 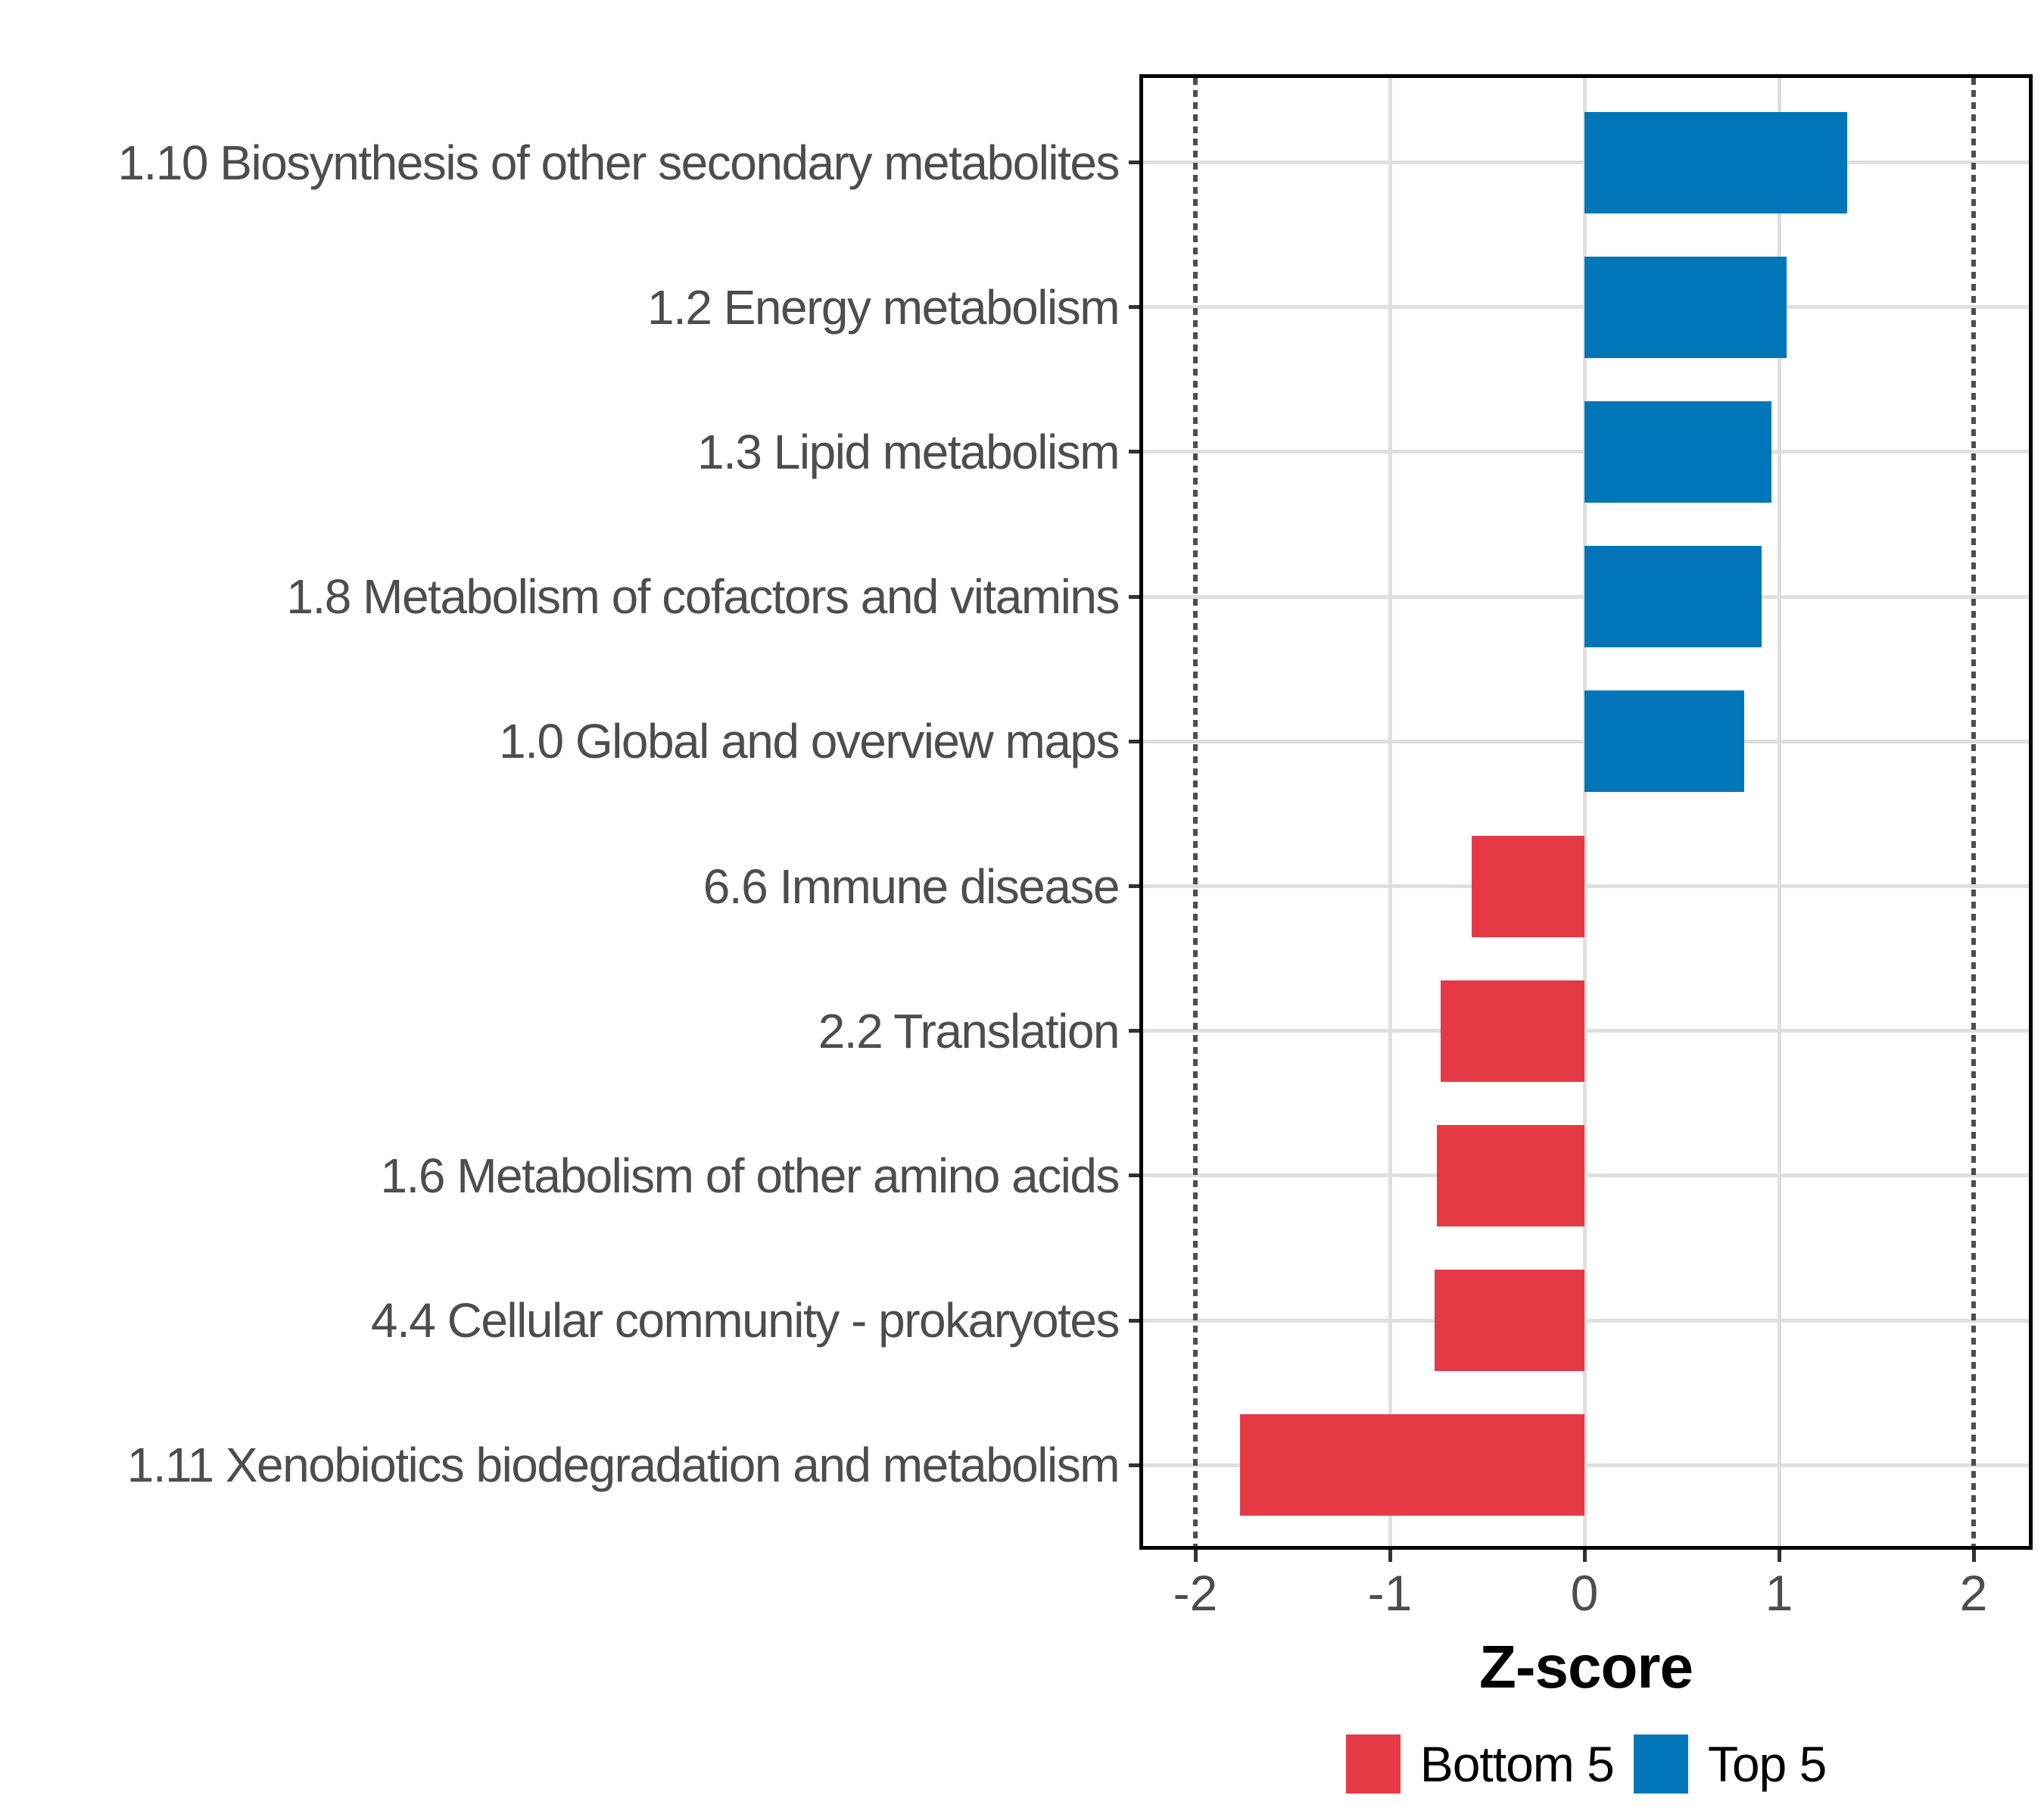 What do you see at coordinates (909, 451) in the screenshot?
I see `y-axis-label: 1.3 Lipid metabolism` at bounding box center [909, 451].